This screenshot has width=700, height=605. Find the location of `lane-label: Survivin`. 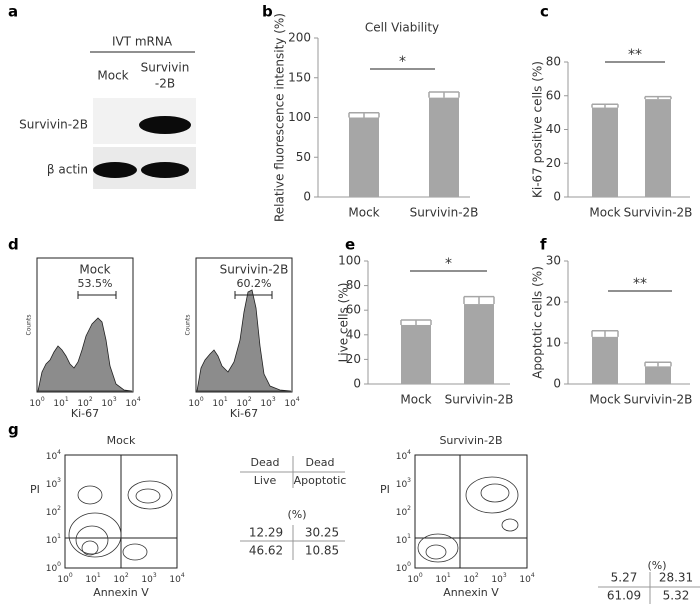

lane-label: Survivin is located at coordinates (165, 68).